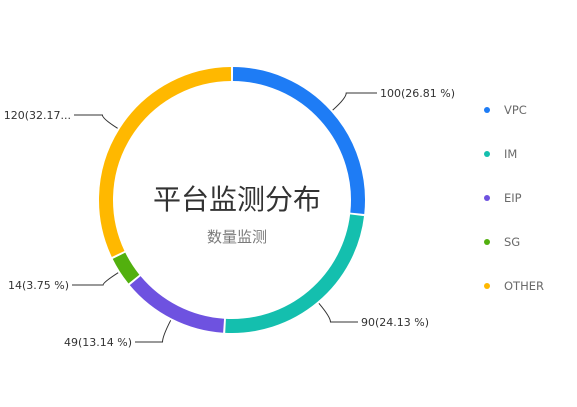 This screenshot has height=407, width=577. Describe the element at coordinates (96, 121) in the screenshot. I see `leader-line-other` at that location.